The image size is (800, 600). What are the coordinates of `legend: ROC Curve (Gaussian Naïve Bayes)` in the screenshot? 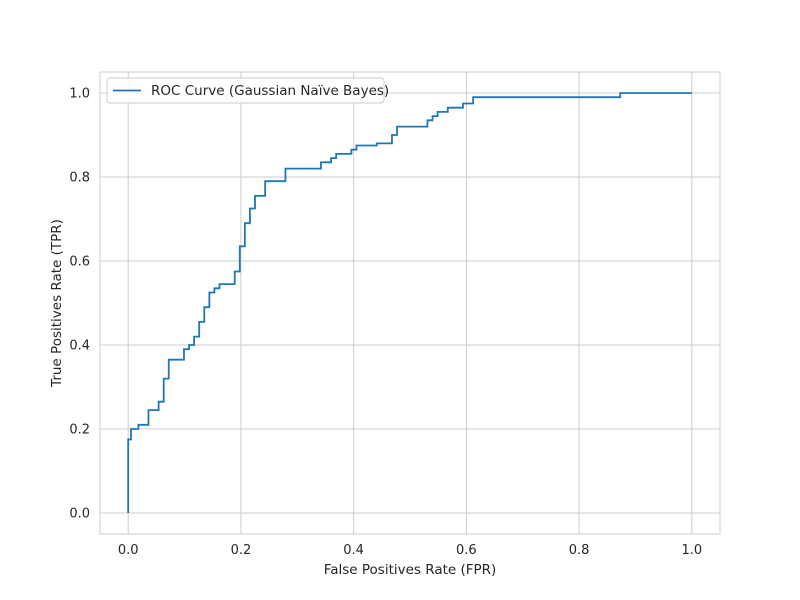 It's located at (247, 90).